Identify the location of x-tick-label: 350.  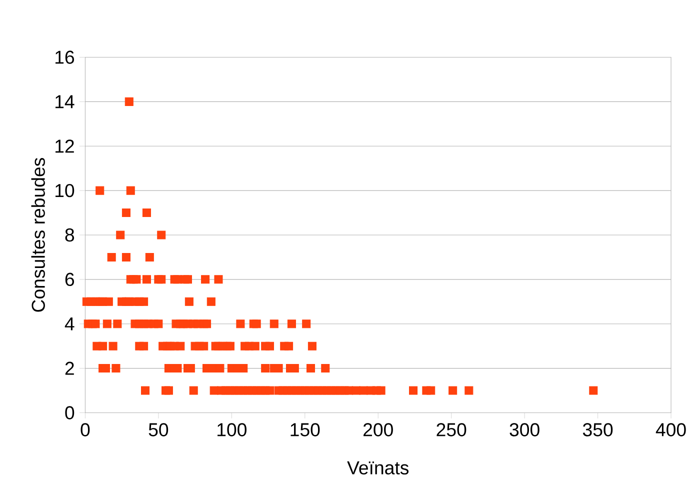
(597, 429).